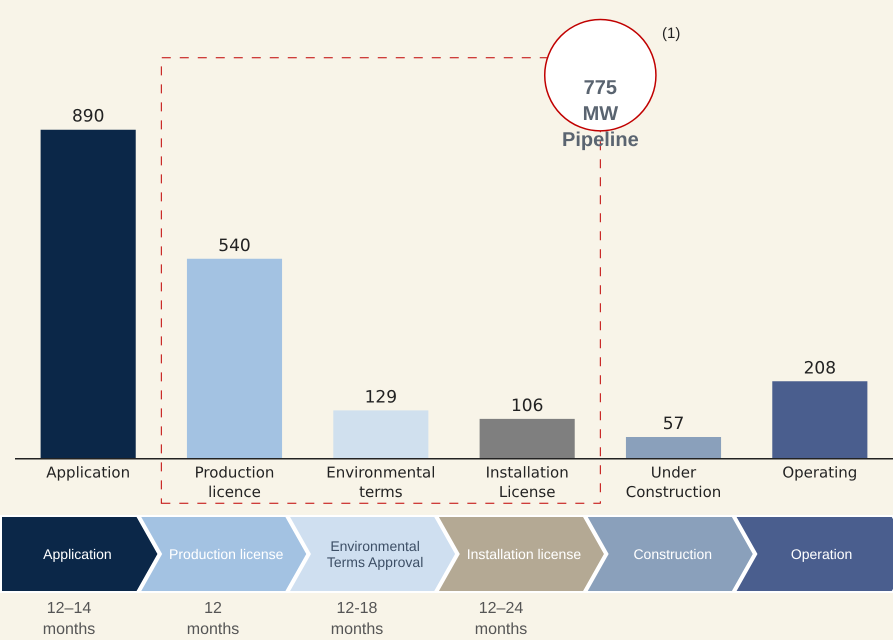  What do you see at coordinates (381, 397) in the screenshot?
I see `data-label: 129` at bounding box center [381, 397].